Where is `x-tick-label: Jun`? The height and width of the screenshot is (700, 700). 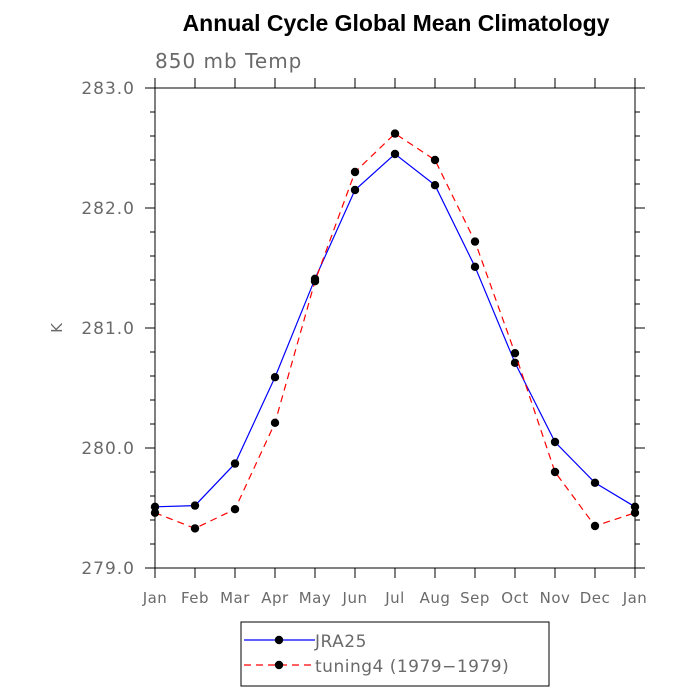 x-tick-label: Jun is located at coordinates (355, 598).